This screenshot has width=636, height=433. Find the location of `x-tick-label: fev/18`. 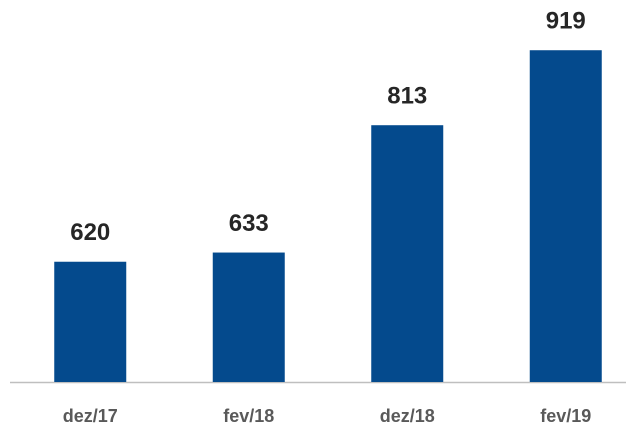

x-tick-label: fev/18 is located at coordinates (248, 416).